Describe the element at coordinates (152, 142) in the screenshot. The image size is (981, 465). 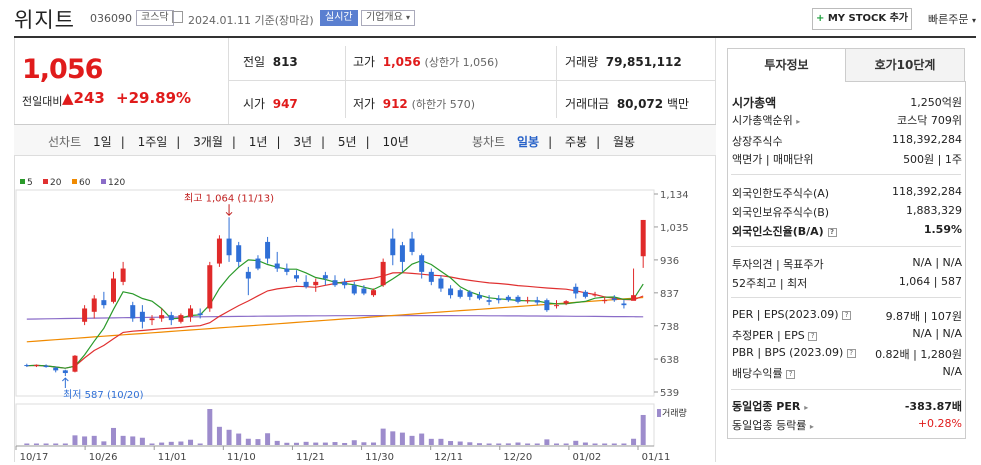
I see `period-tab: 1주일` at that location.